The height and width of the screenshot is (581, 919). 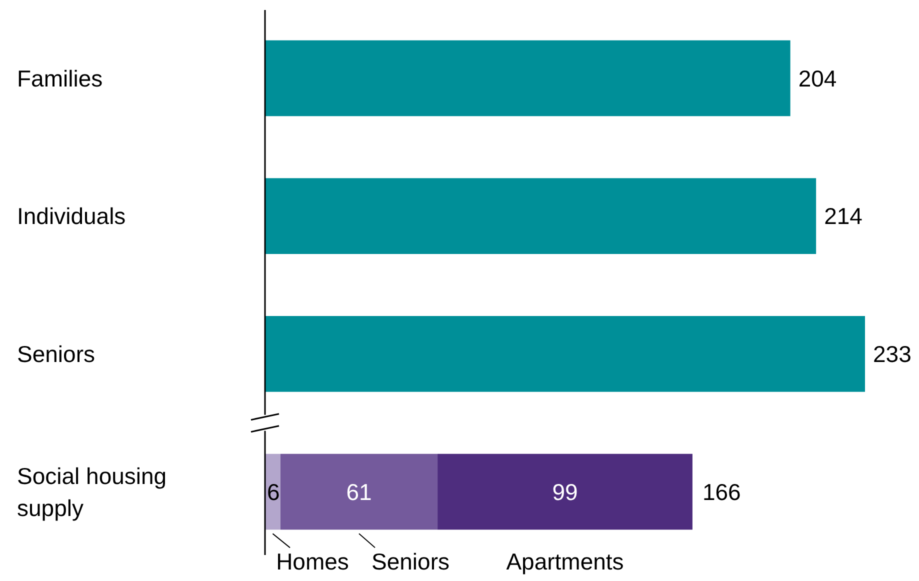 What do you see at coordinates (60, 78) in the screenshot?
I see `y-tick-label: Families` at bounding box center [60, 78].